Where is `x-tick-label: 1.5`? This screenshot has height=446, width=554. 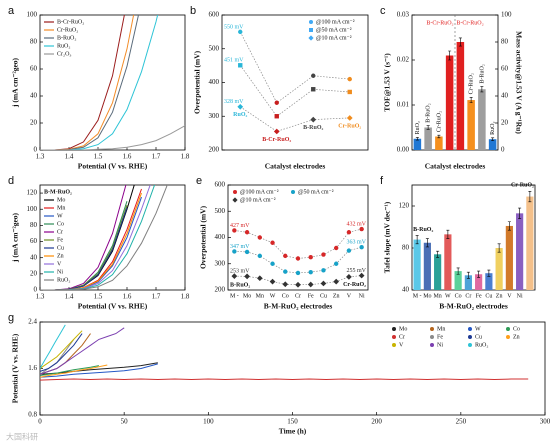 x-tick-label: 1.5 is located at coordinates (98, 157).